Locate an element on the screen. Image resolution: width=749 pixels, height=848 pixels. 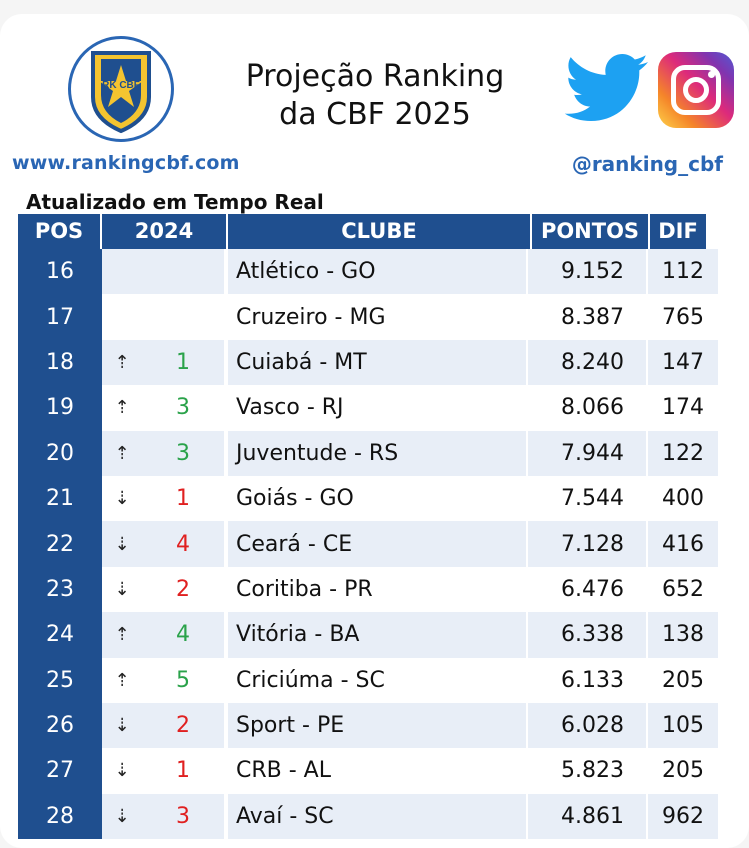
dif-cell: 112 is located at coordinates (683, 272).